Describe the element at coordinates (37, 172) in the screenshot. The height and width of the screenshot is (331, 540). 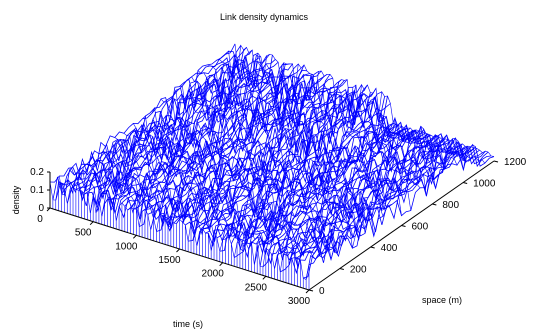
I see `z-tick-label: 0.2` at that location.